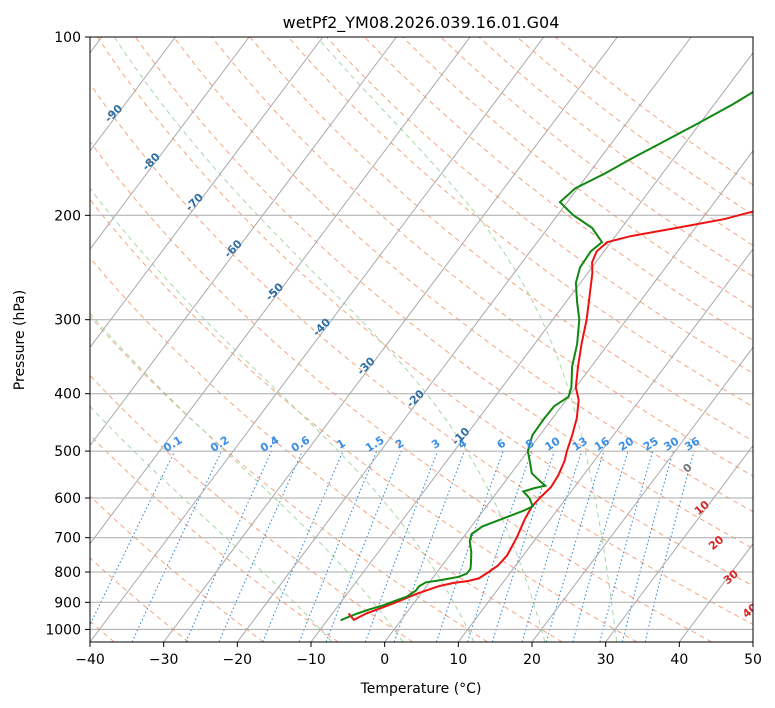  I want to click on moist-adiabat-line, so click(211, 523).